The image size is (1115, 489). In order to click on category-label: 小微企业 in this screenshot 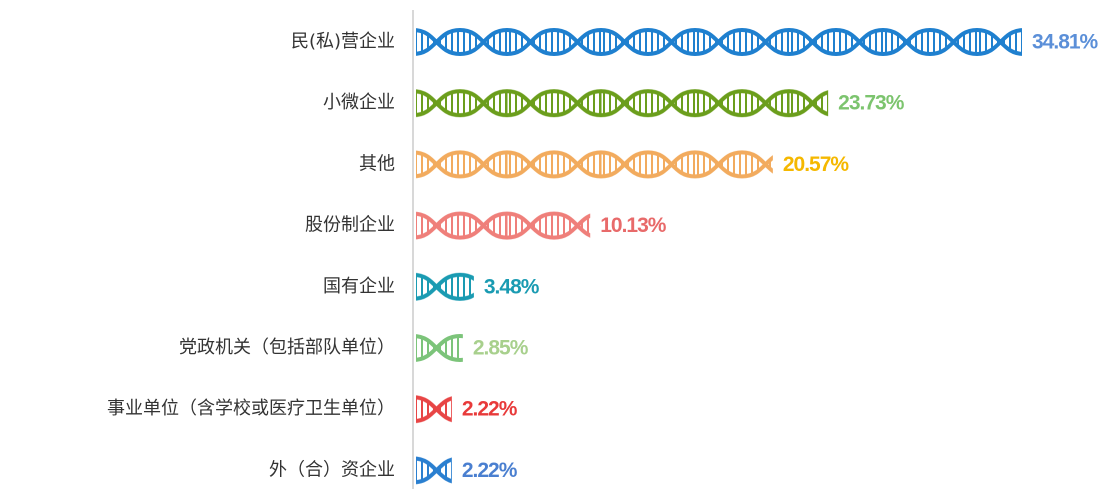, I will do `click(359, 102)`.